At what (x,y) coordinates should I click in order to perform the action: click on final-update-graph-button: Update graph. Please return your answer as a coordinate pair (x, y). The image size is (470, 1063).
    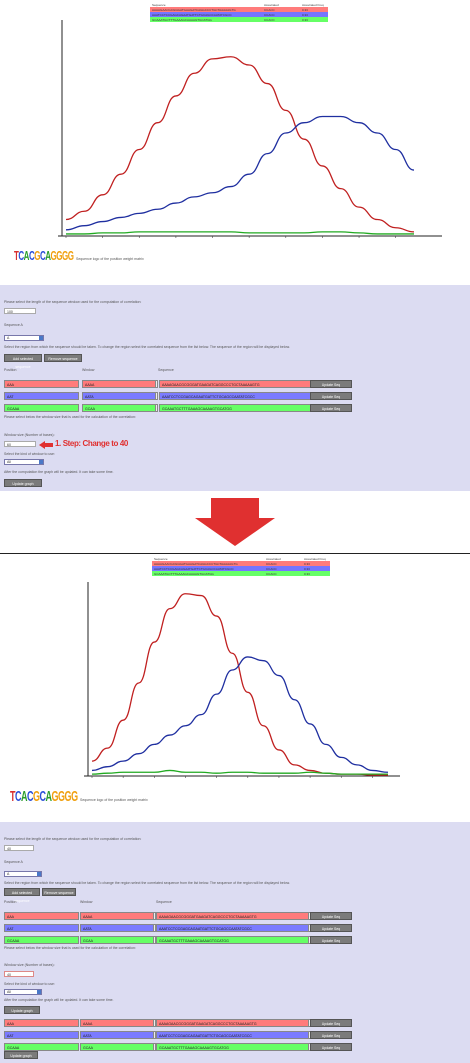
    Looking at the image, I should click on (21, 1055).